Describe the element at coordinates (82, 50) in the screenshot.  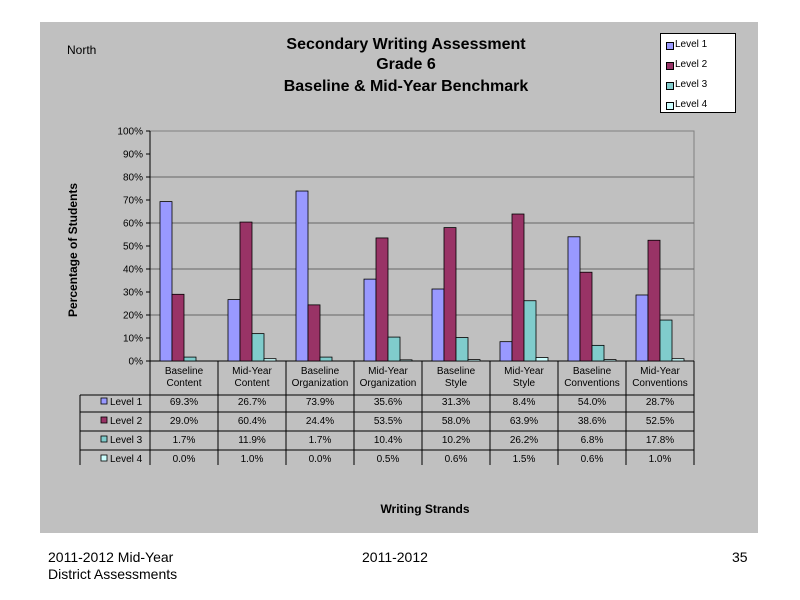
I see `region-label: North` at that location.